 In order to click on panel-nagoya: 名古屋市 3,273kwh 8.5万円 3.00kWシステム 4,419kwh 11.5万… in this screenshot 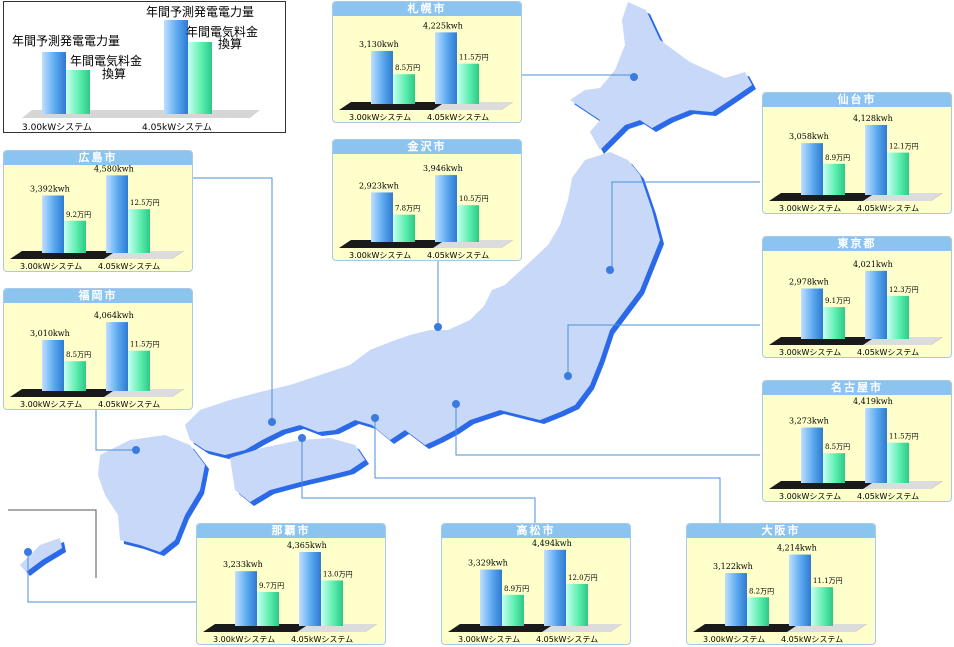, I will do `click(857, 441)`.